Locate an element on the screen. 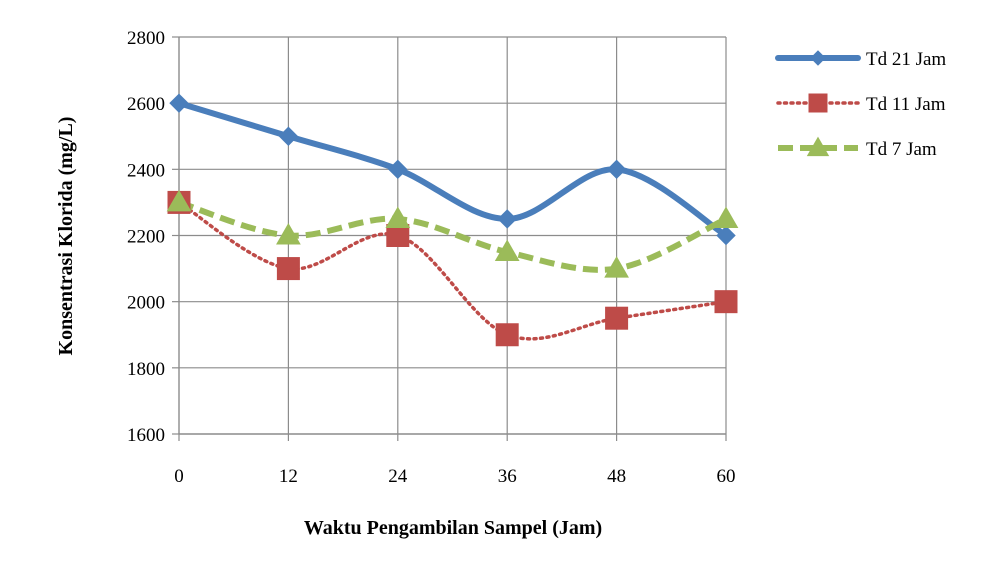  legend-item: Td 7 Jam is located at coordinates (857, 148).